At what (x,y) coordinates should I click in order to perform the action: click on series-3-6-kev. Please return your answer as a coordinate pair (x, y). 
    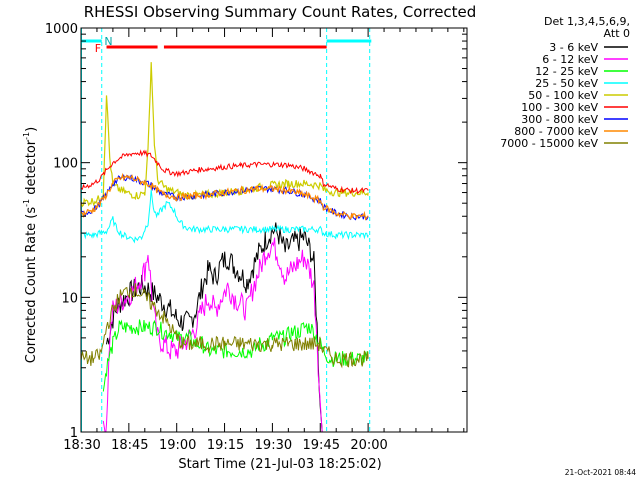
    Looking at the image, I should click on (214, 327).